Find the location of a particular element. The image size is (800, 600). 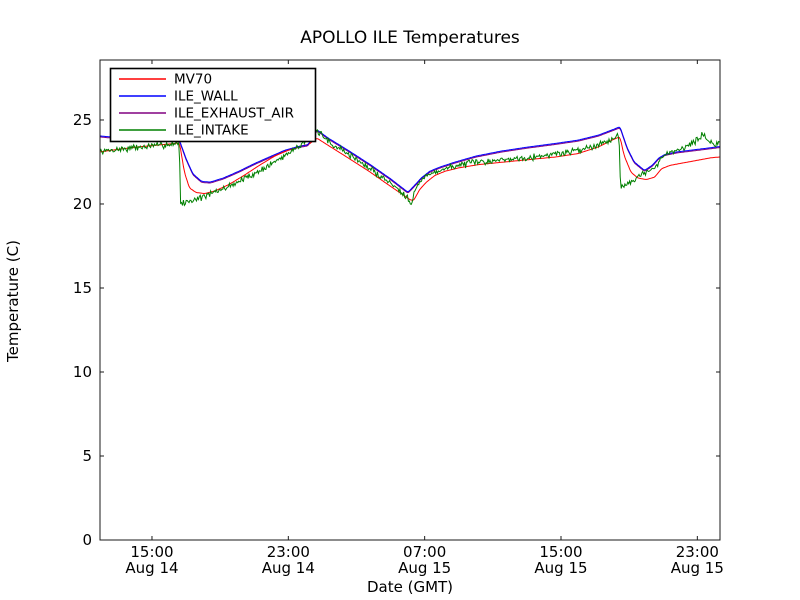

y-tick-label: 10 is located at coordinates (82, 372).